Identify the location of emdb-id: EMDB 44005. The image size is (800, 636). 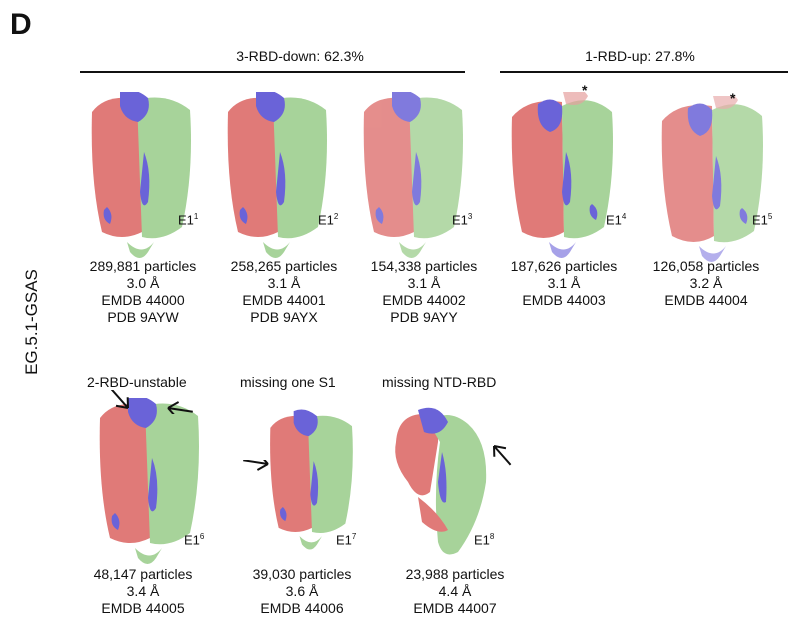
(143, 608).